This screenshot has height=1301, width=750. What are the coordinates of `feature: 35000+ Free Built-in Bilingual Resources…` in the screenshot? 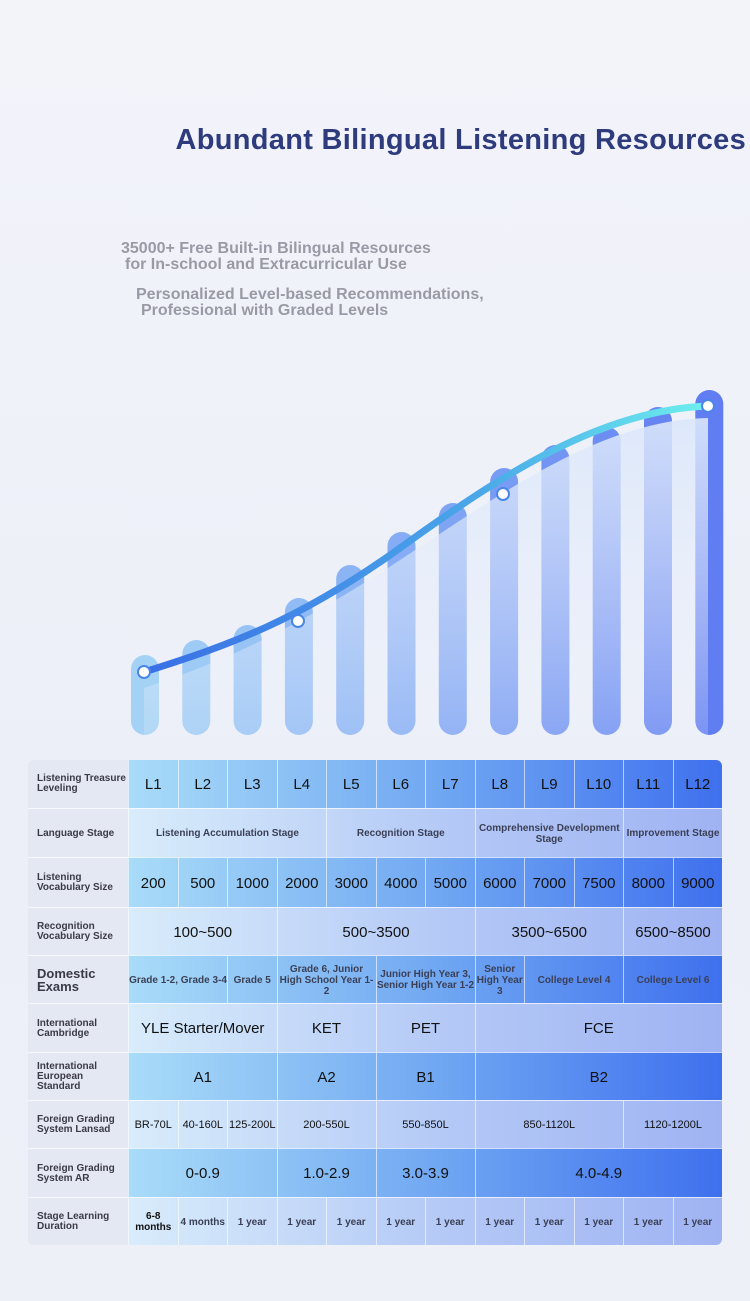 It's located at (276, 257).